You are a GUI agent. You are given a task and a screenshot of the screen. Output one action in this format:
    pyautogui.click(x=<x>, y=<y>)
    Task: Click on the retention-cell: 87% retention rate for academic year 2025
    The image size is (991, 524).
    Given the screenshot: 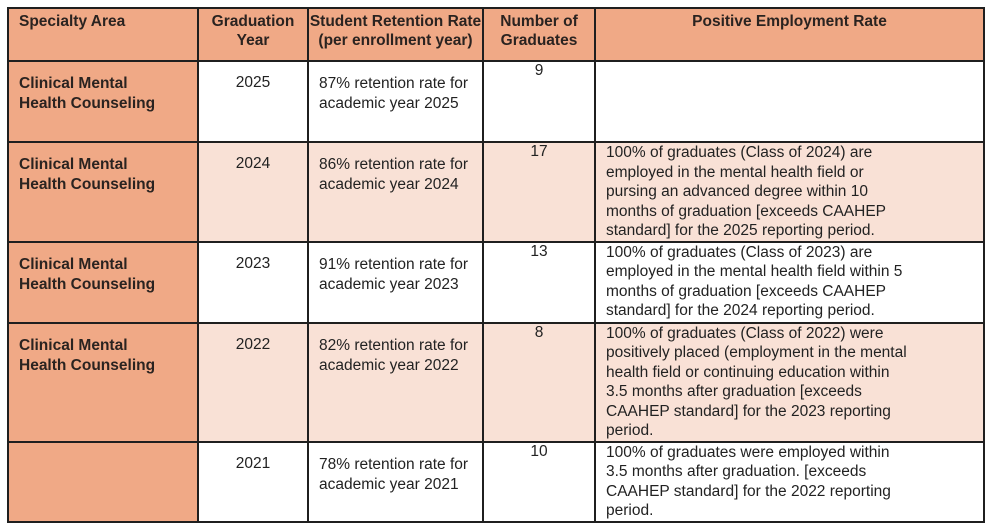 What is the action you would take?
    pyautogui.click(x=395, y=101)
    